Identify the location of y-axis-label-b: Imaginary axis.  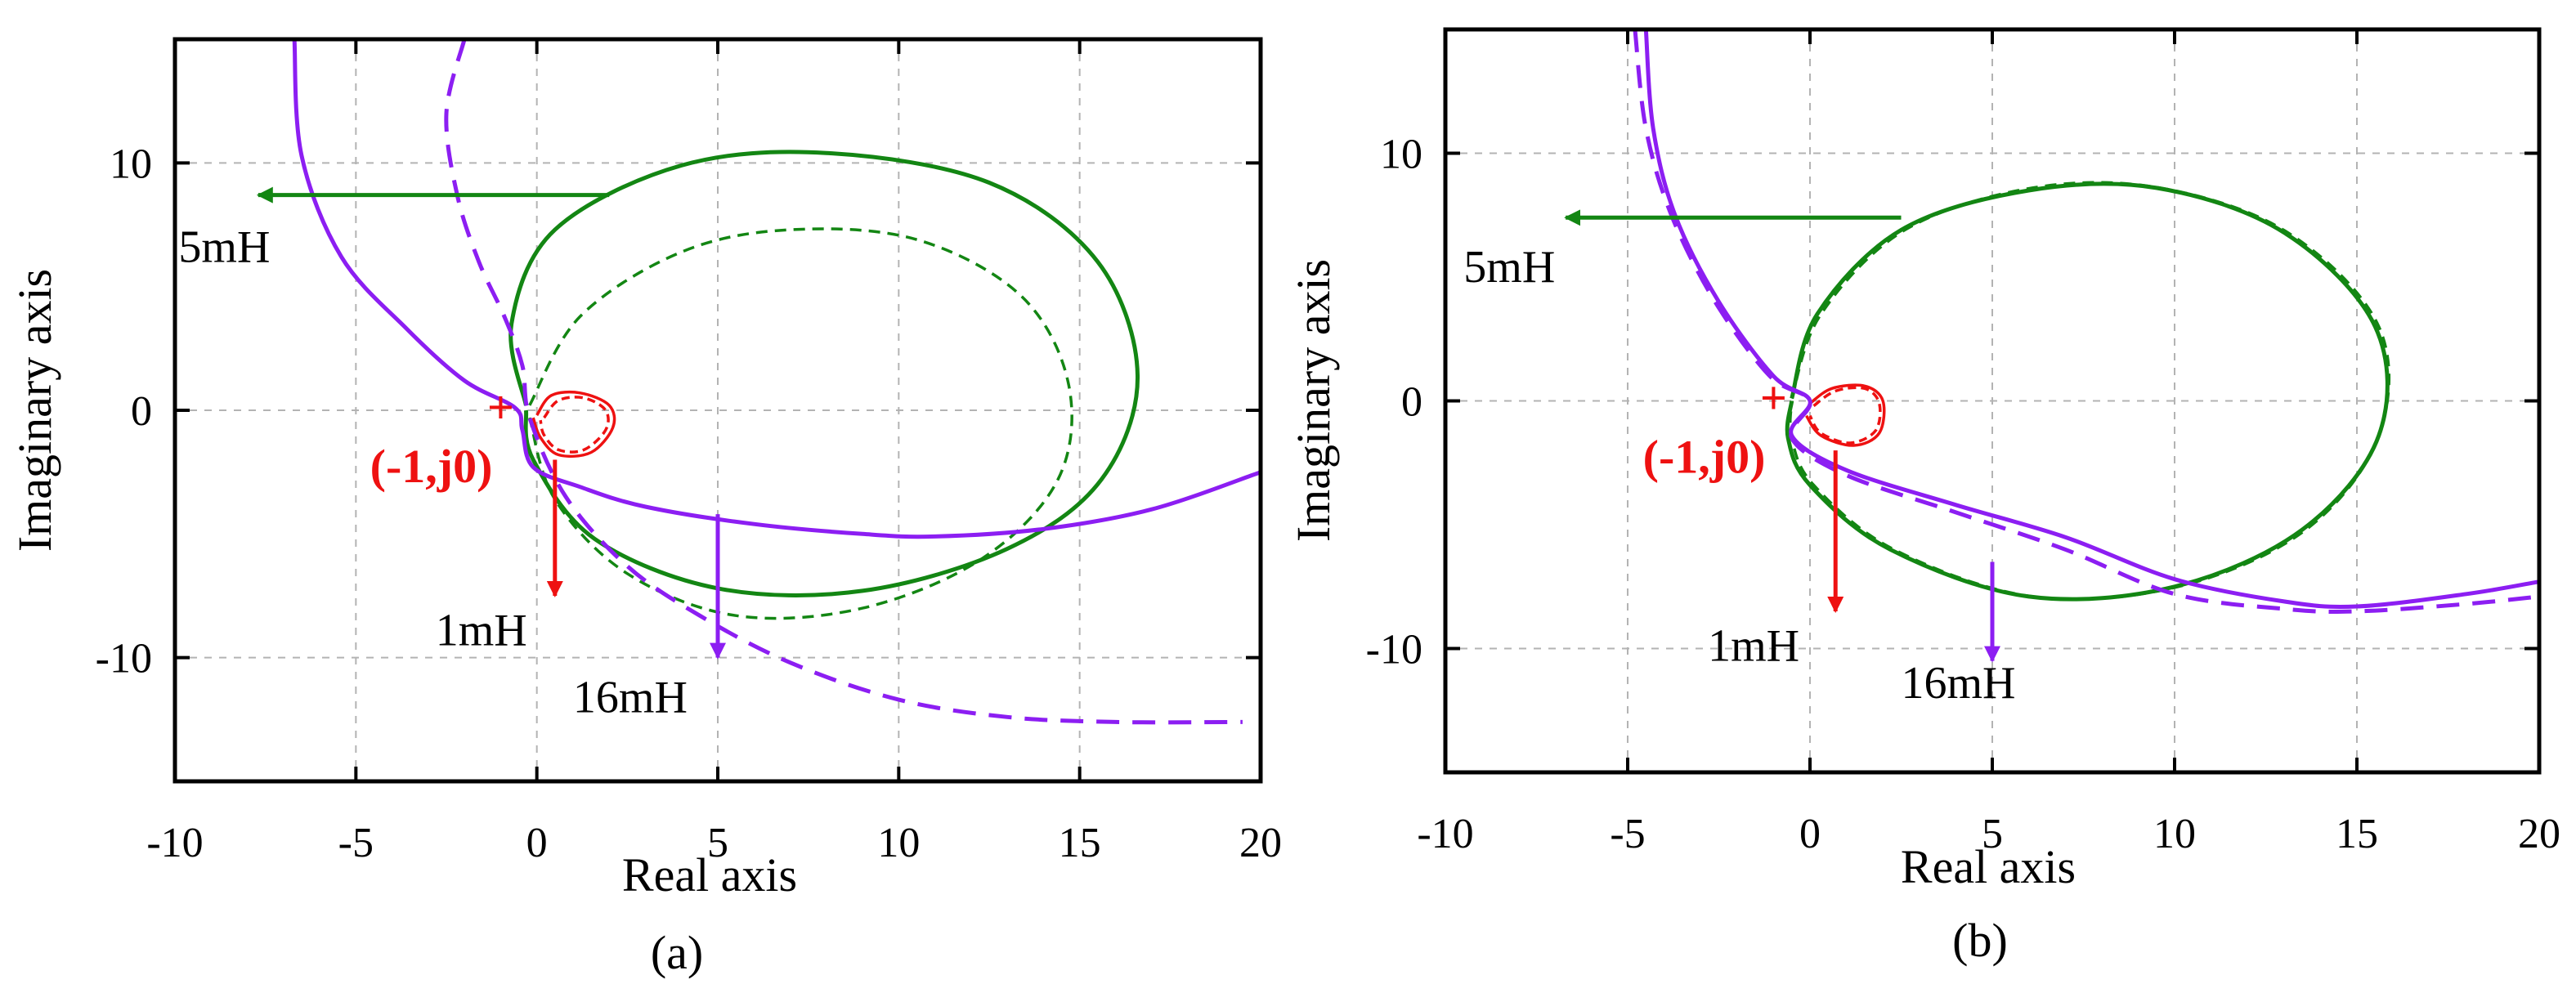
(1314, 400).